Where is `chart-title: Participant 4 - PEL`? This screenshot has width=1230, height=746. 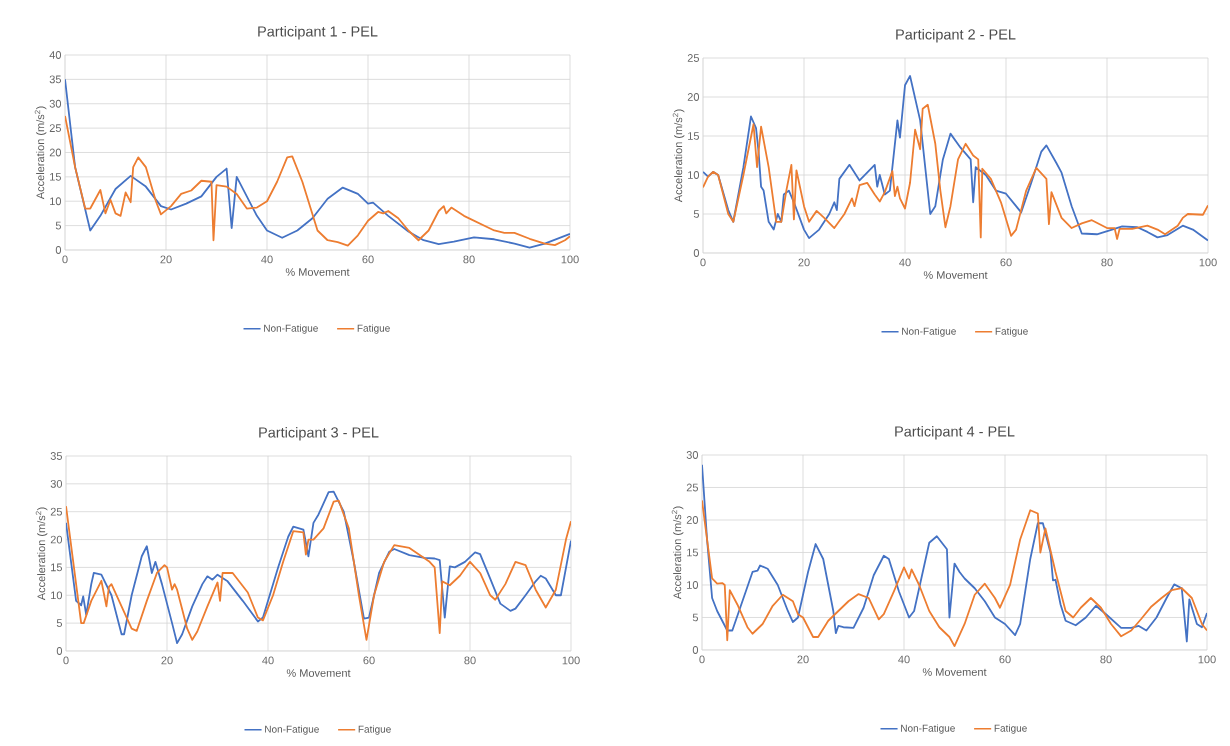
chart-title: Participant 4 - PEL is located at coordinates (955, 432).